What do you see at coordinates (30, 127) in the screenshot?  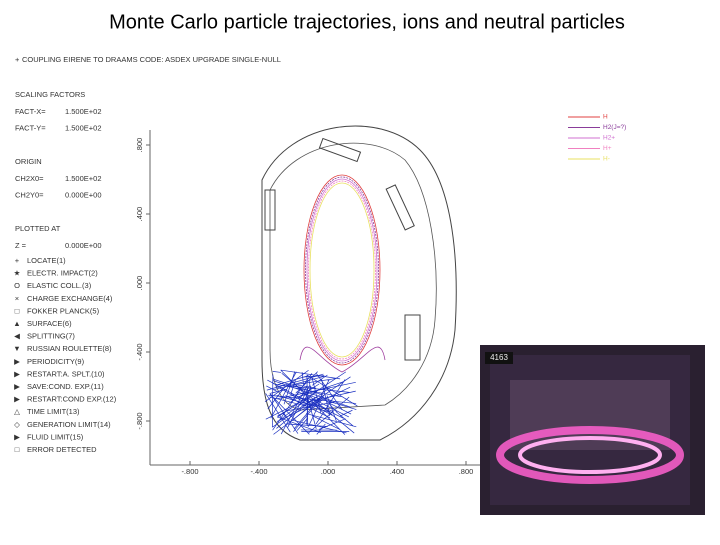 I see `settings-key: FACT-Y=` at bounding box center [30, 127].